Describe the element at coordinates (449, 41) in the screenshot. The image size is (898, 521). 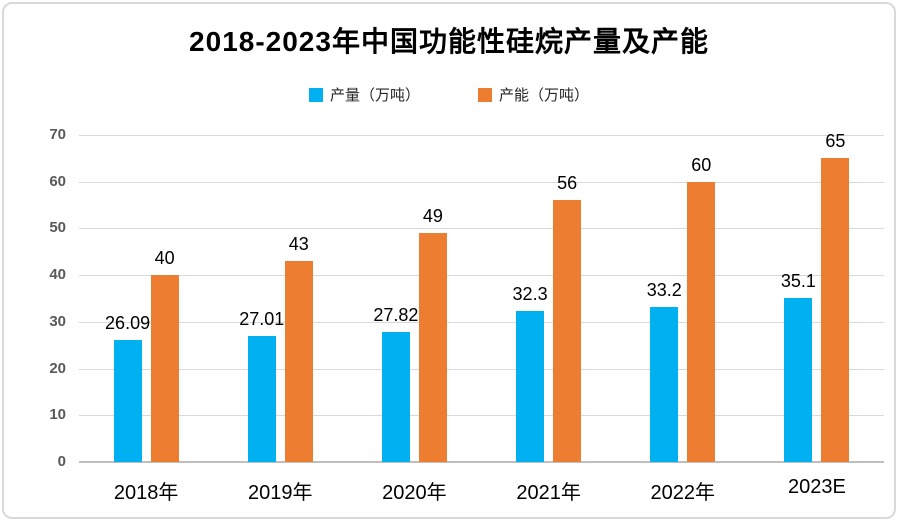
I see `chart-title: 2018-2023年中国功能性硅烷产量及产能` at that location.